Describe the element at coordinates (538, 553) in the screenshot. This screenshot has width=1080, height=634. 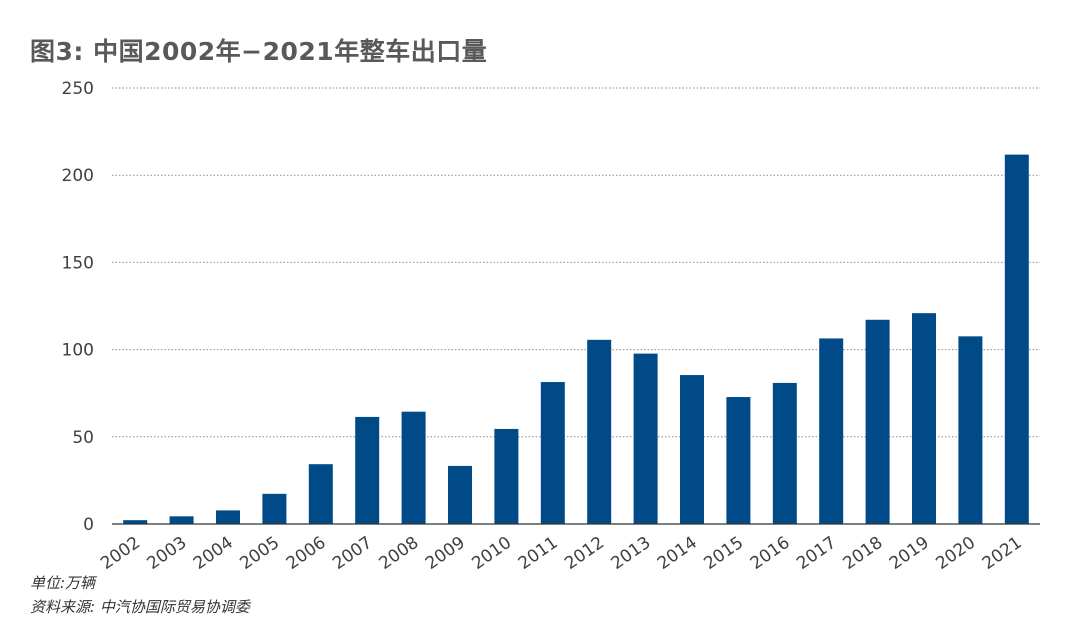
I see `x-tick-label: 2011` at that location.